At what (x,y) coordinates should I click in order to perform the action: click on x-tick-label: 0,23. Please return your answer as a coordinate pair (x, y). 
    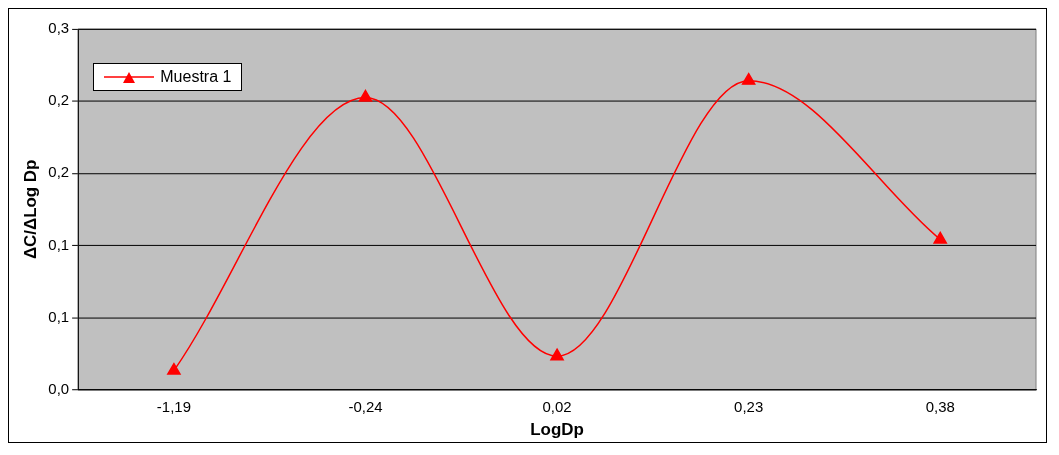
    Looking at the image, I should click on (749, 406).